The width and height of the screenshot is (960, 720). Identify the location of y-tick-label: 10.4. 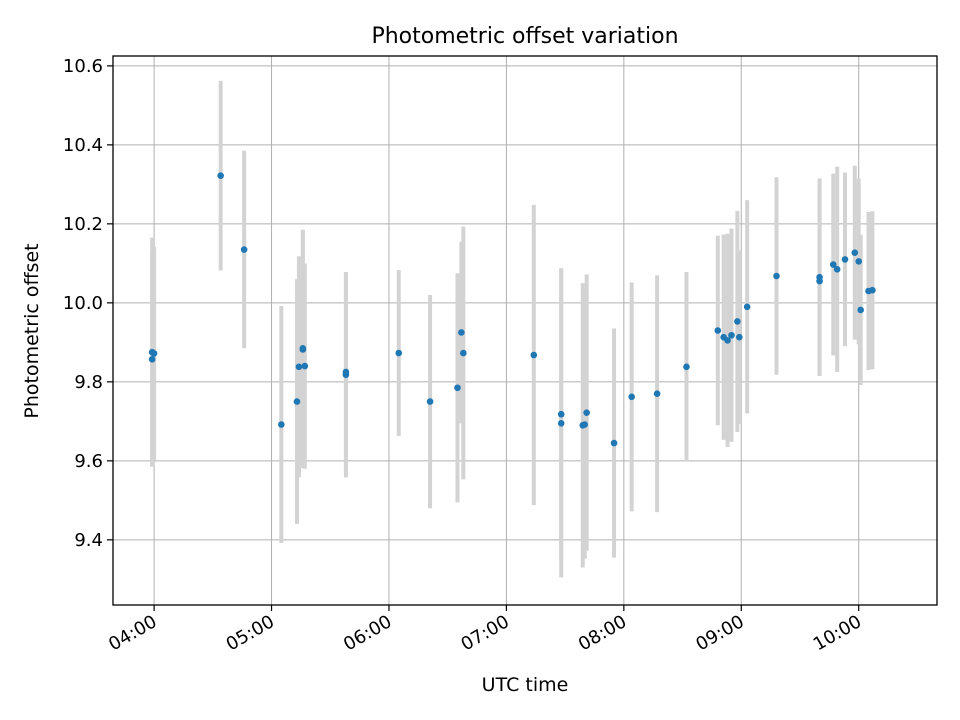
(83, 145).